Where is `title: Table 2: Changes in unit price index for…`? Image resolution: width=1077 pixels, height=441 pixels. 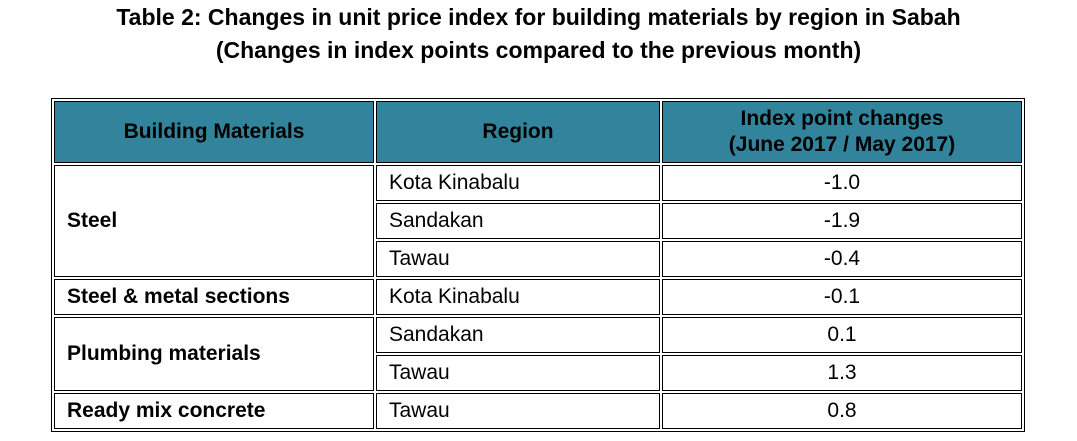 title: Table 2: Changes in unit price index for… is located at coordinates (538, 17).